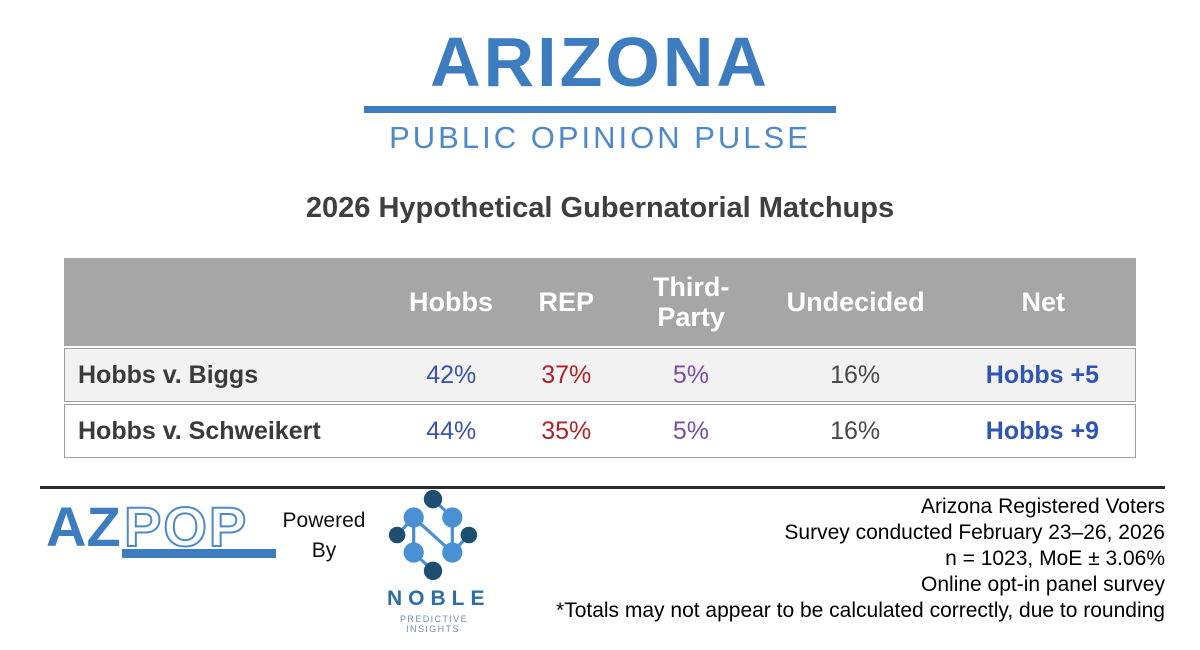  I want to click on powered-by-line2: By, so click(324, 551).